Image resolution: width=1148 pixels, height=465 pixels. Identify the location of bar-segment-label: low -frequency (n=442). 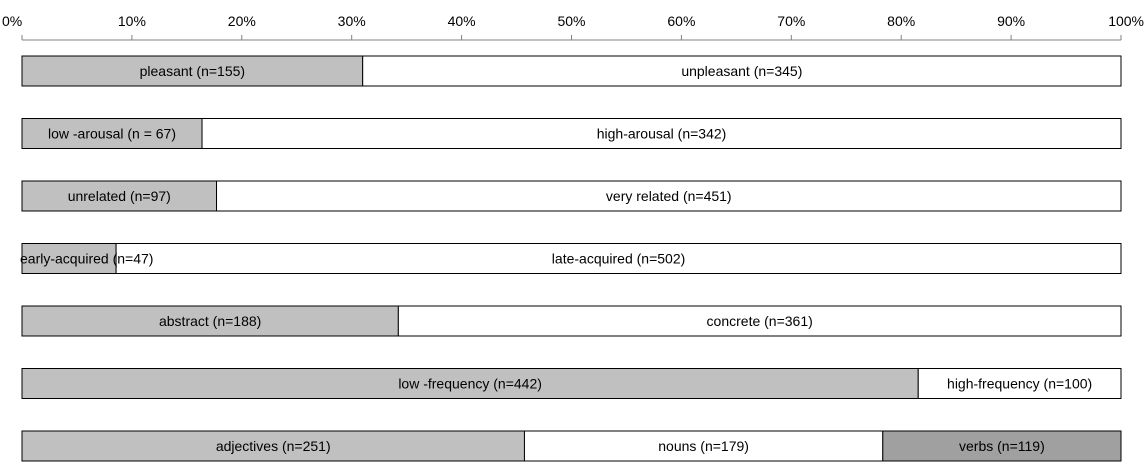
(470, 384).